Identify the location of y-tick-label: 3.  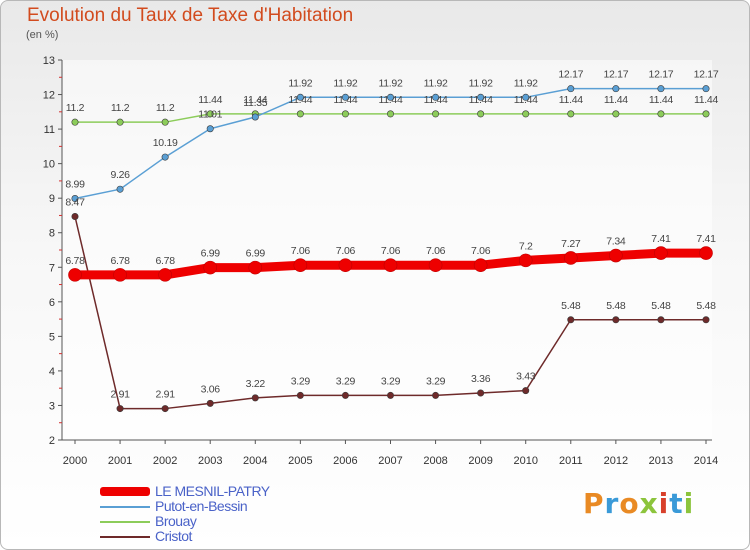
(52, 406).